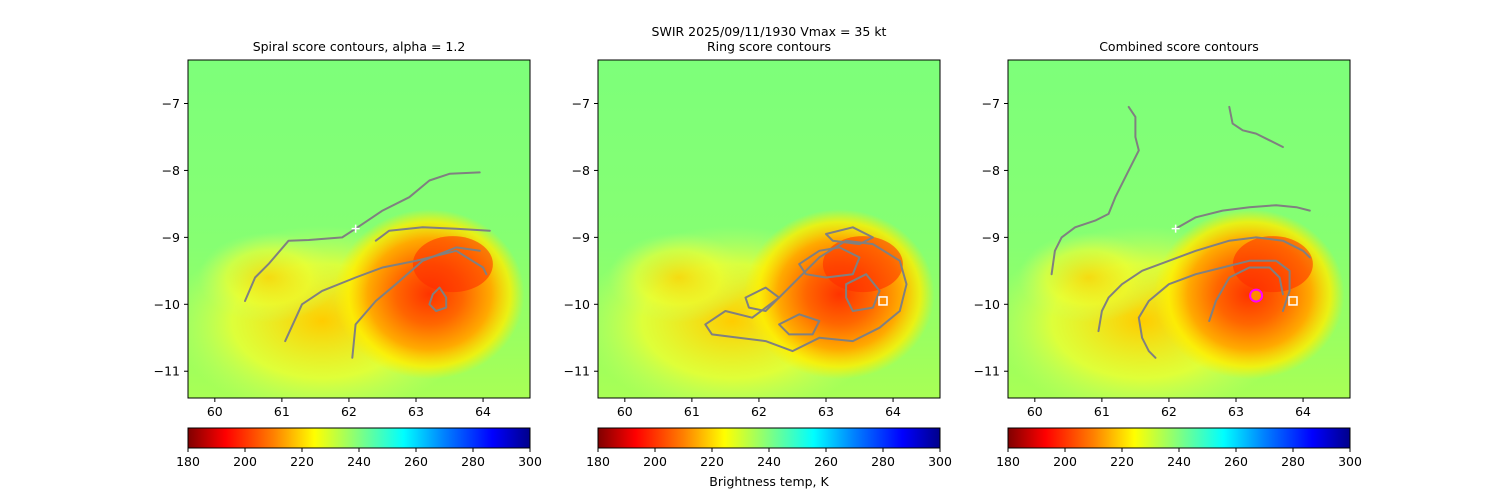  Describe the element at coordinates (1179, 46) in the screenshot. I see `panel-title: Combined score contours` at that location.